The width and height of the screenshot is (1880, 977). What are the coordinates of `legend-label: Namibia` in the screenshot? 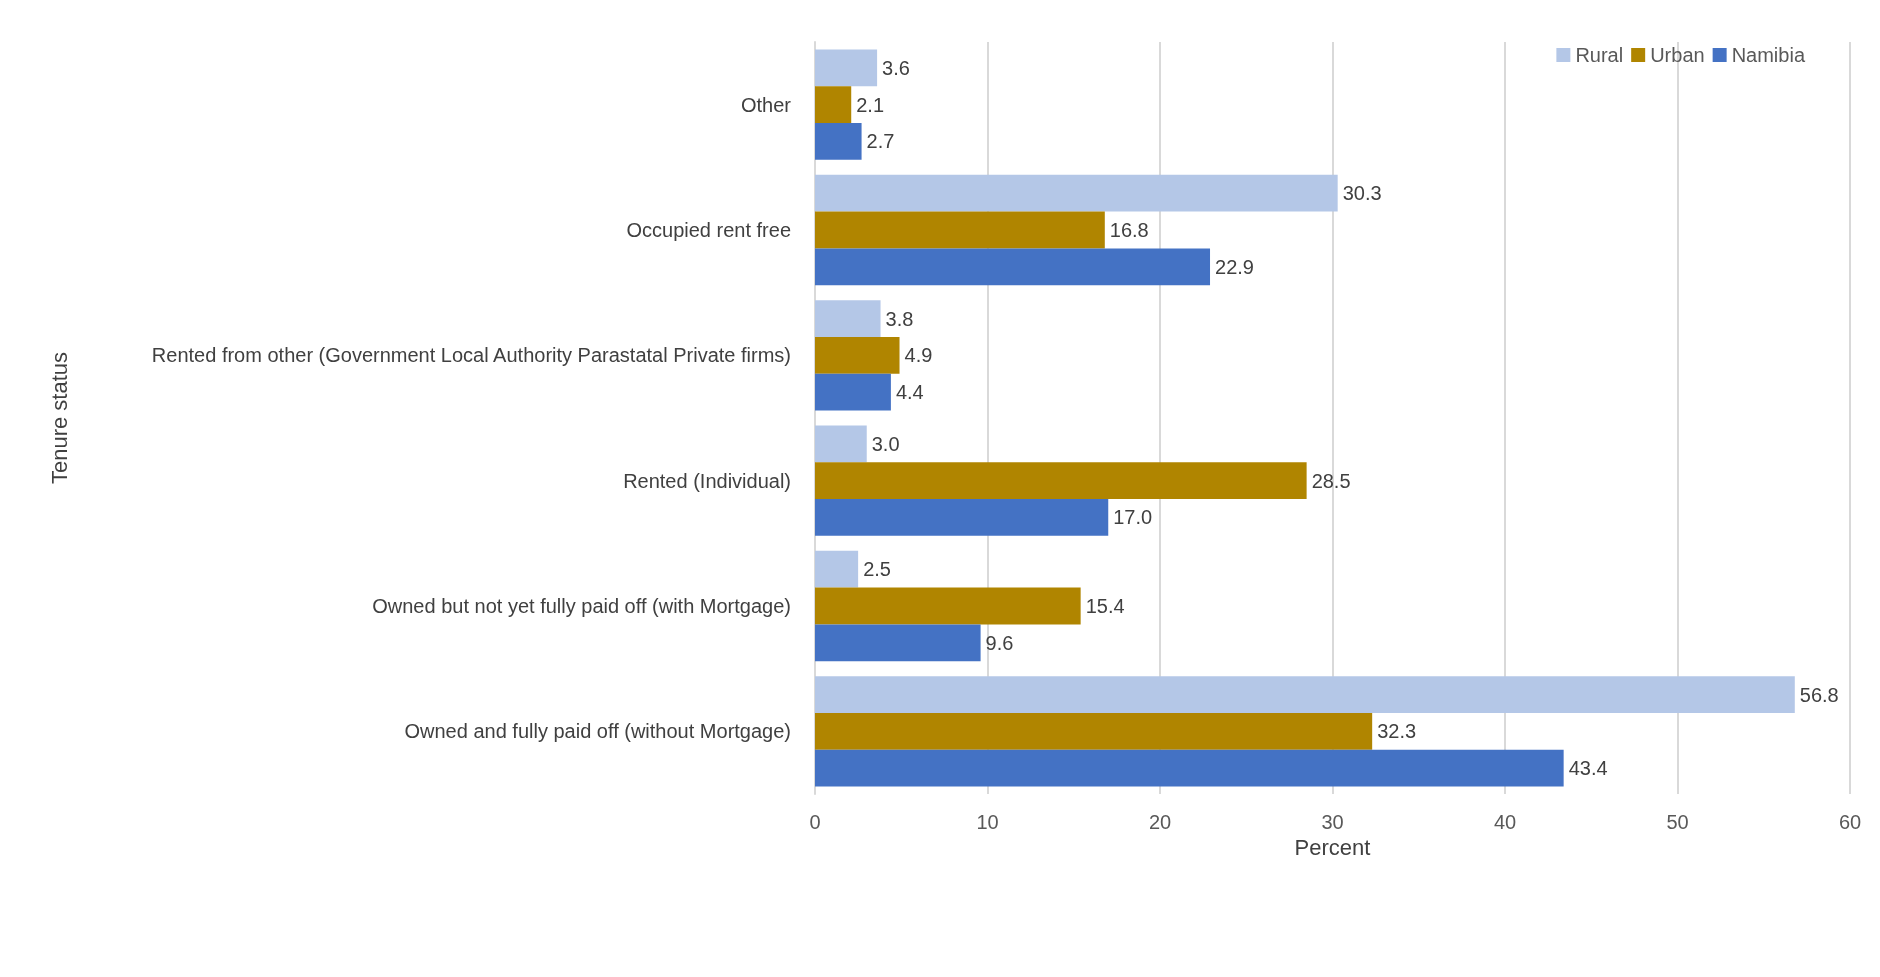 It's located at (1768, 55).